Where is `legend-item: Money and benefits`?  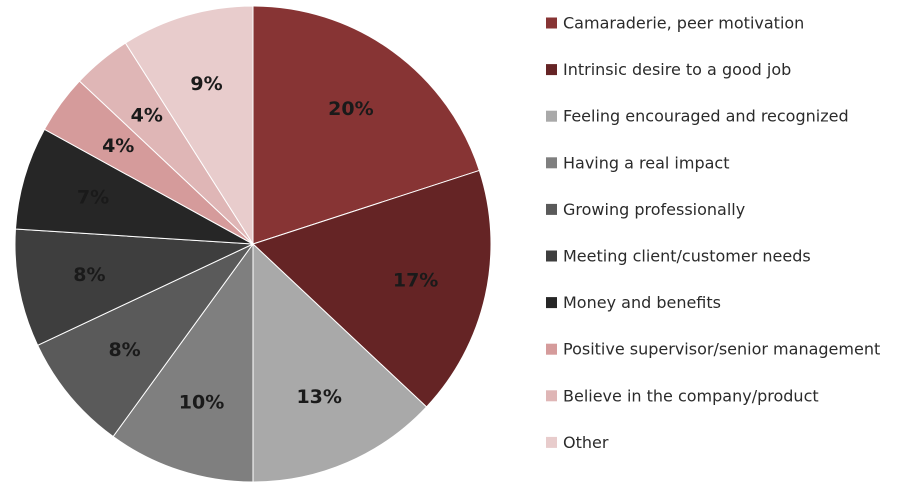 legend-item: Money and benefits is located at coordinates (633, 302).